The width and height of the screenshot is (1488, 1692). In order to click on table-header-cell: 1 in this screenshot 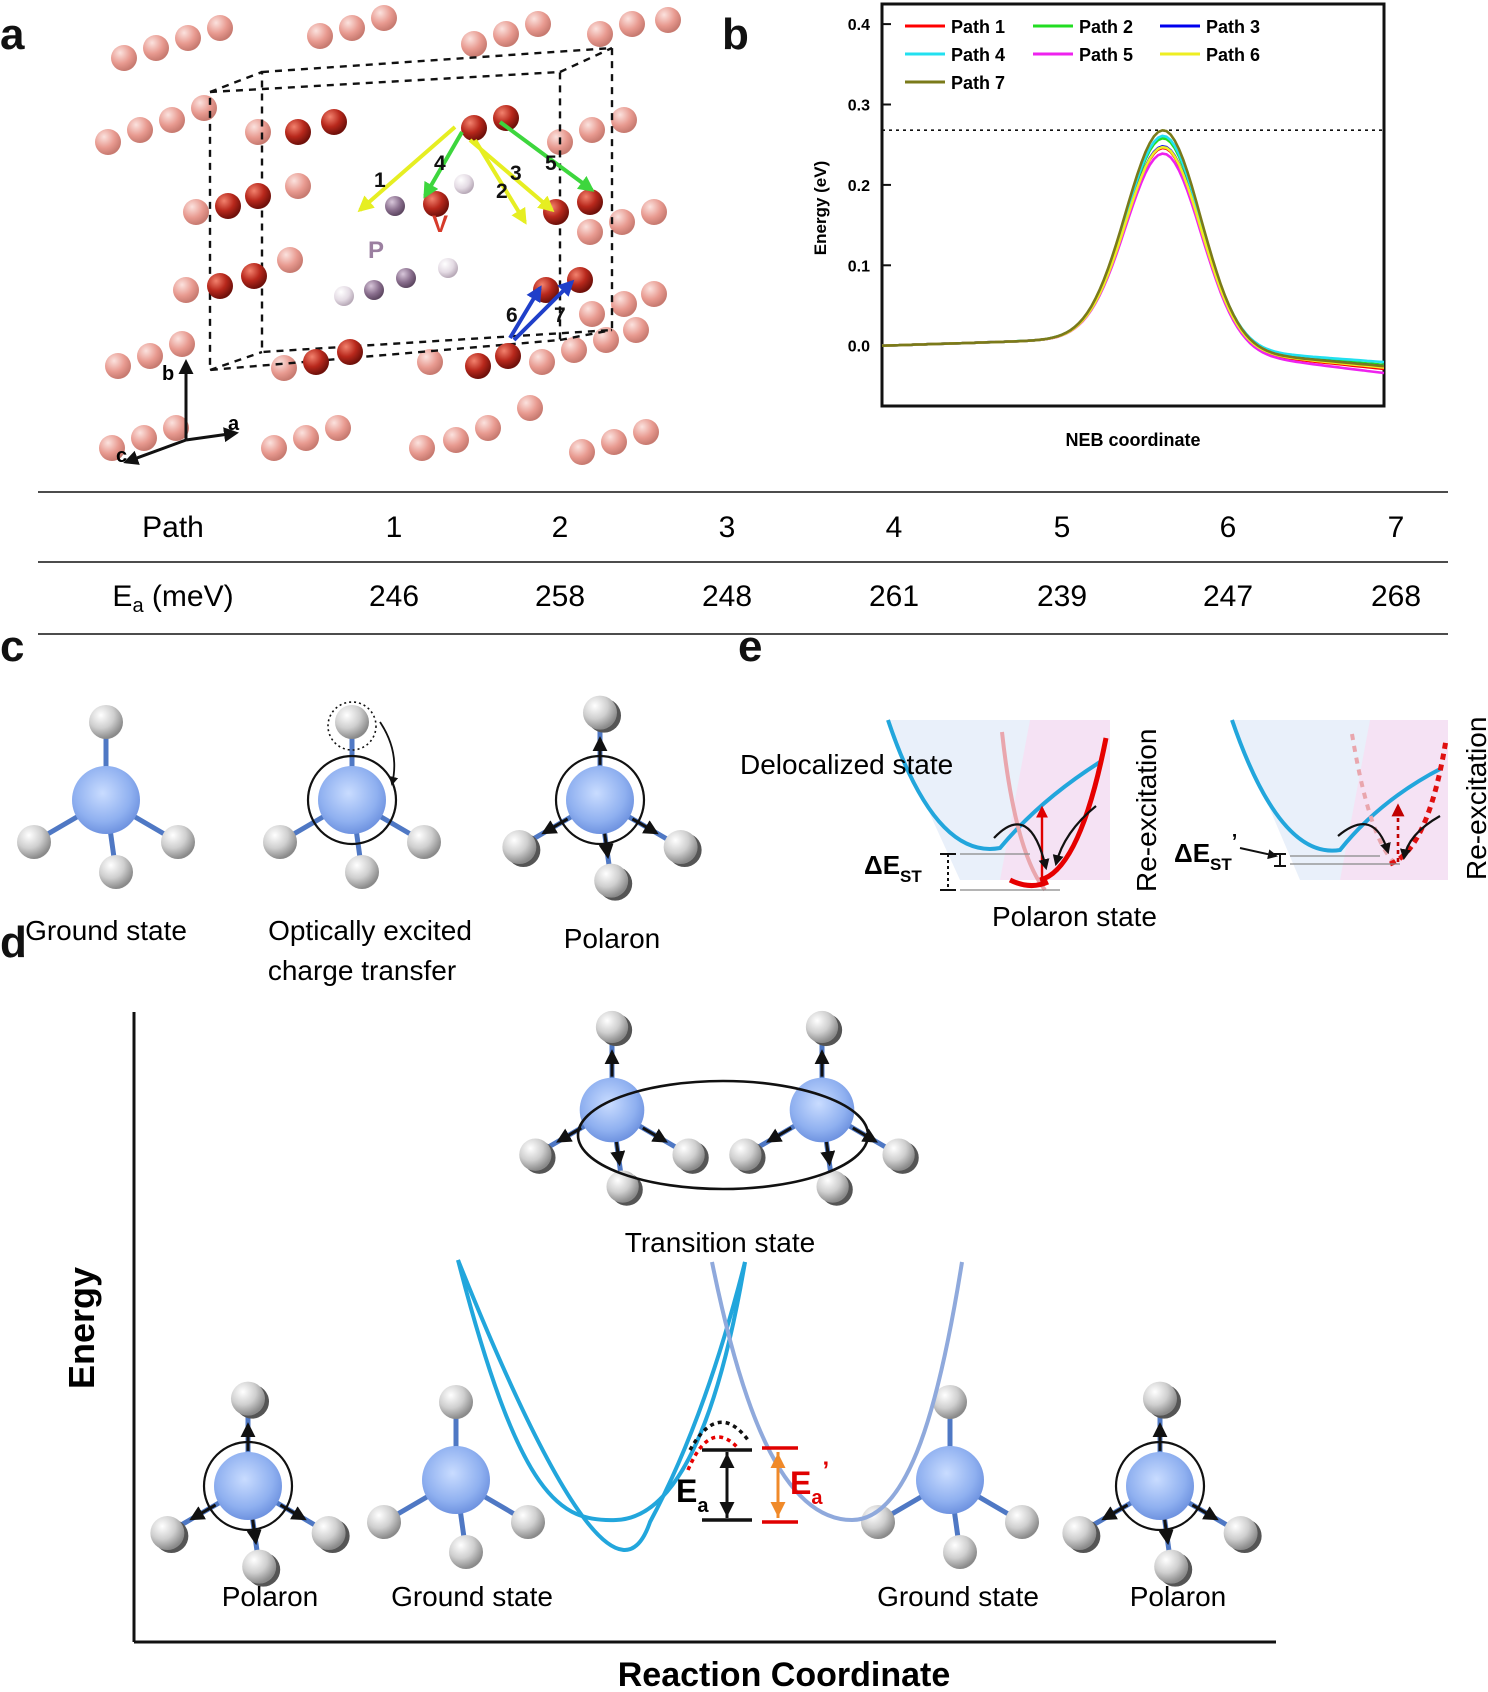, I will do `click(394, 527)`.